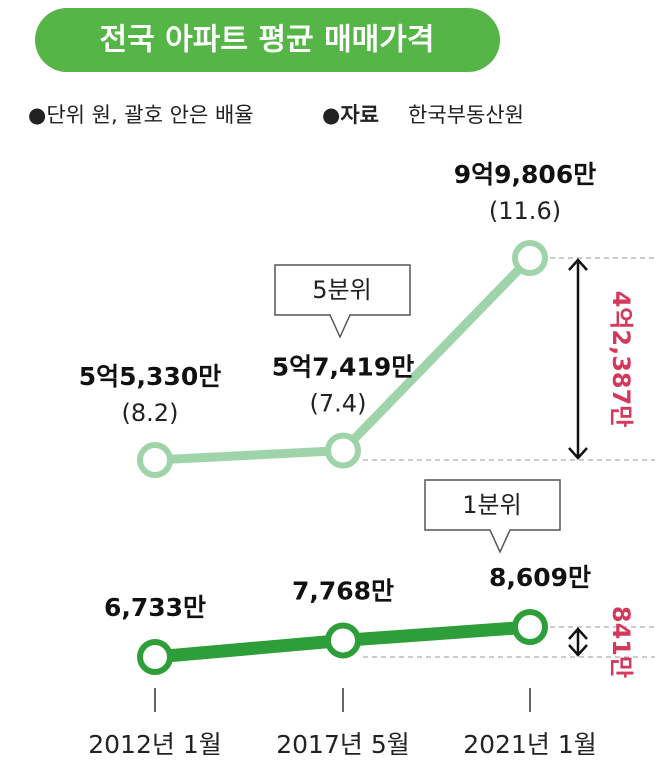 This screenshot has height=773, width=667. Describe the element at coordinates (529, 744) in the screenshot. I see `x-tick-label: 2021년 1월` at that location.